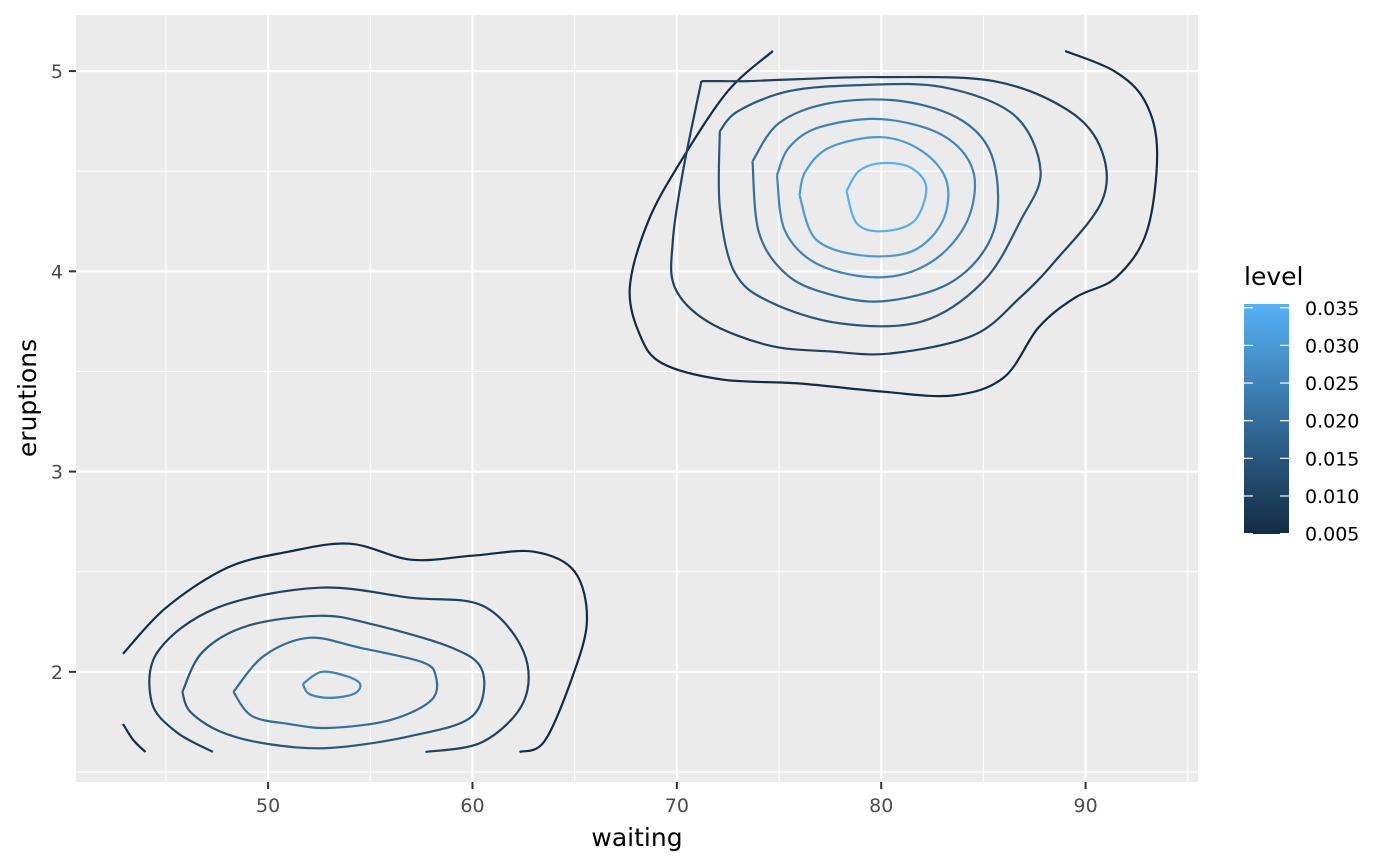 The width and height of the screenshot is (1400, 866). I want to click on legend-label: 0.020, so click(1332, 422).